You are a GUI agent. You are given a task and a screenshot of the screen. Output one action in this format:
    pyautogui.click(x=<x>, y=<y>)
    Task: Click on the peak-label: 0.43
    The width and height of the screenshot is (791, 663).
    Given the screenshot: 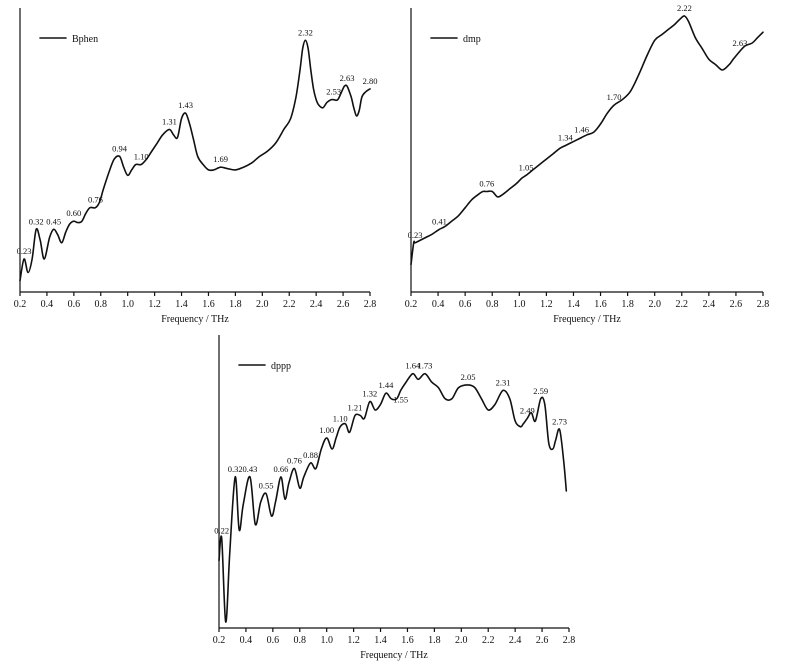 What is the action you would take?
    pyautogui.click(x=250, y=469)
    